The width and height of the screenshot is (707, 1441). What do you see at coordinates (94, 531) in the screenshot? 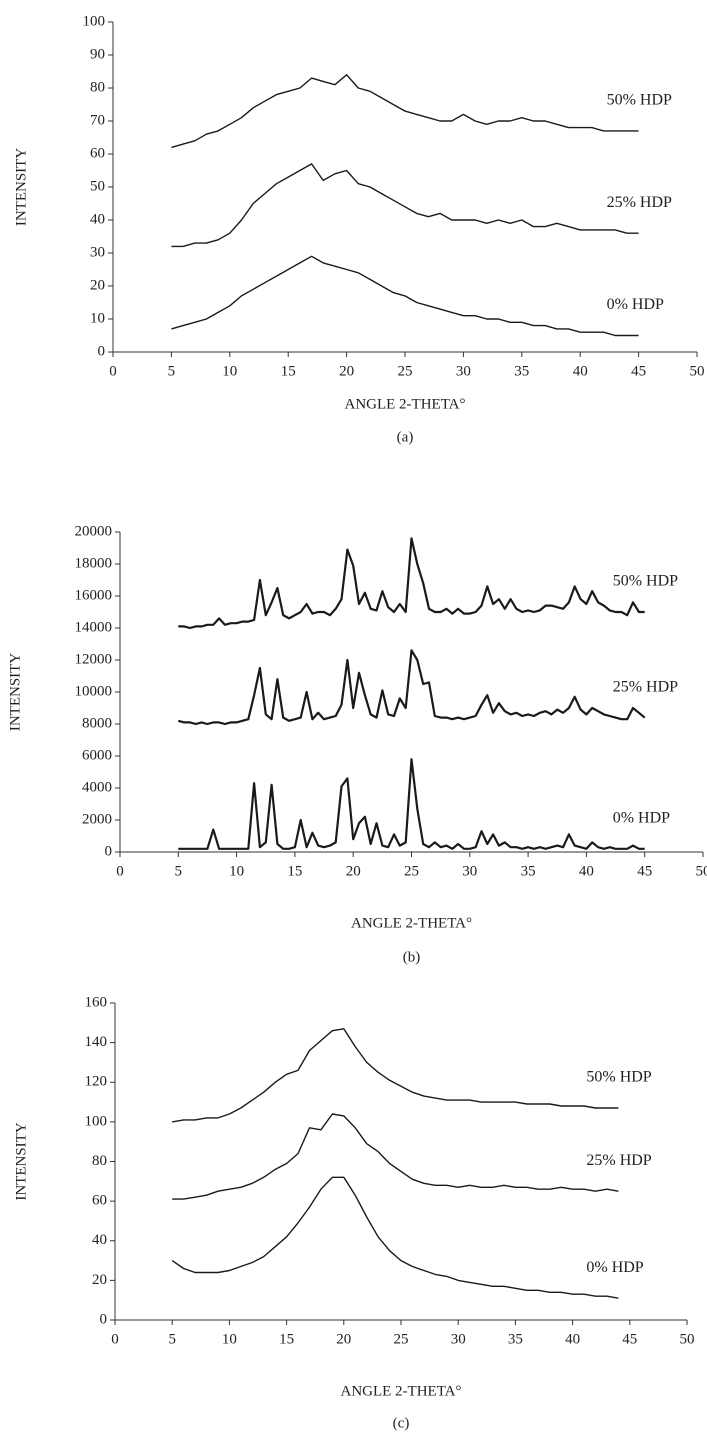
I see `y-tick-label: 20000` at bounding box center [94, 531].